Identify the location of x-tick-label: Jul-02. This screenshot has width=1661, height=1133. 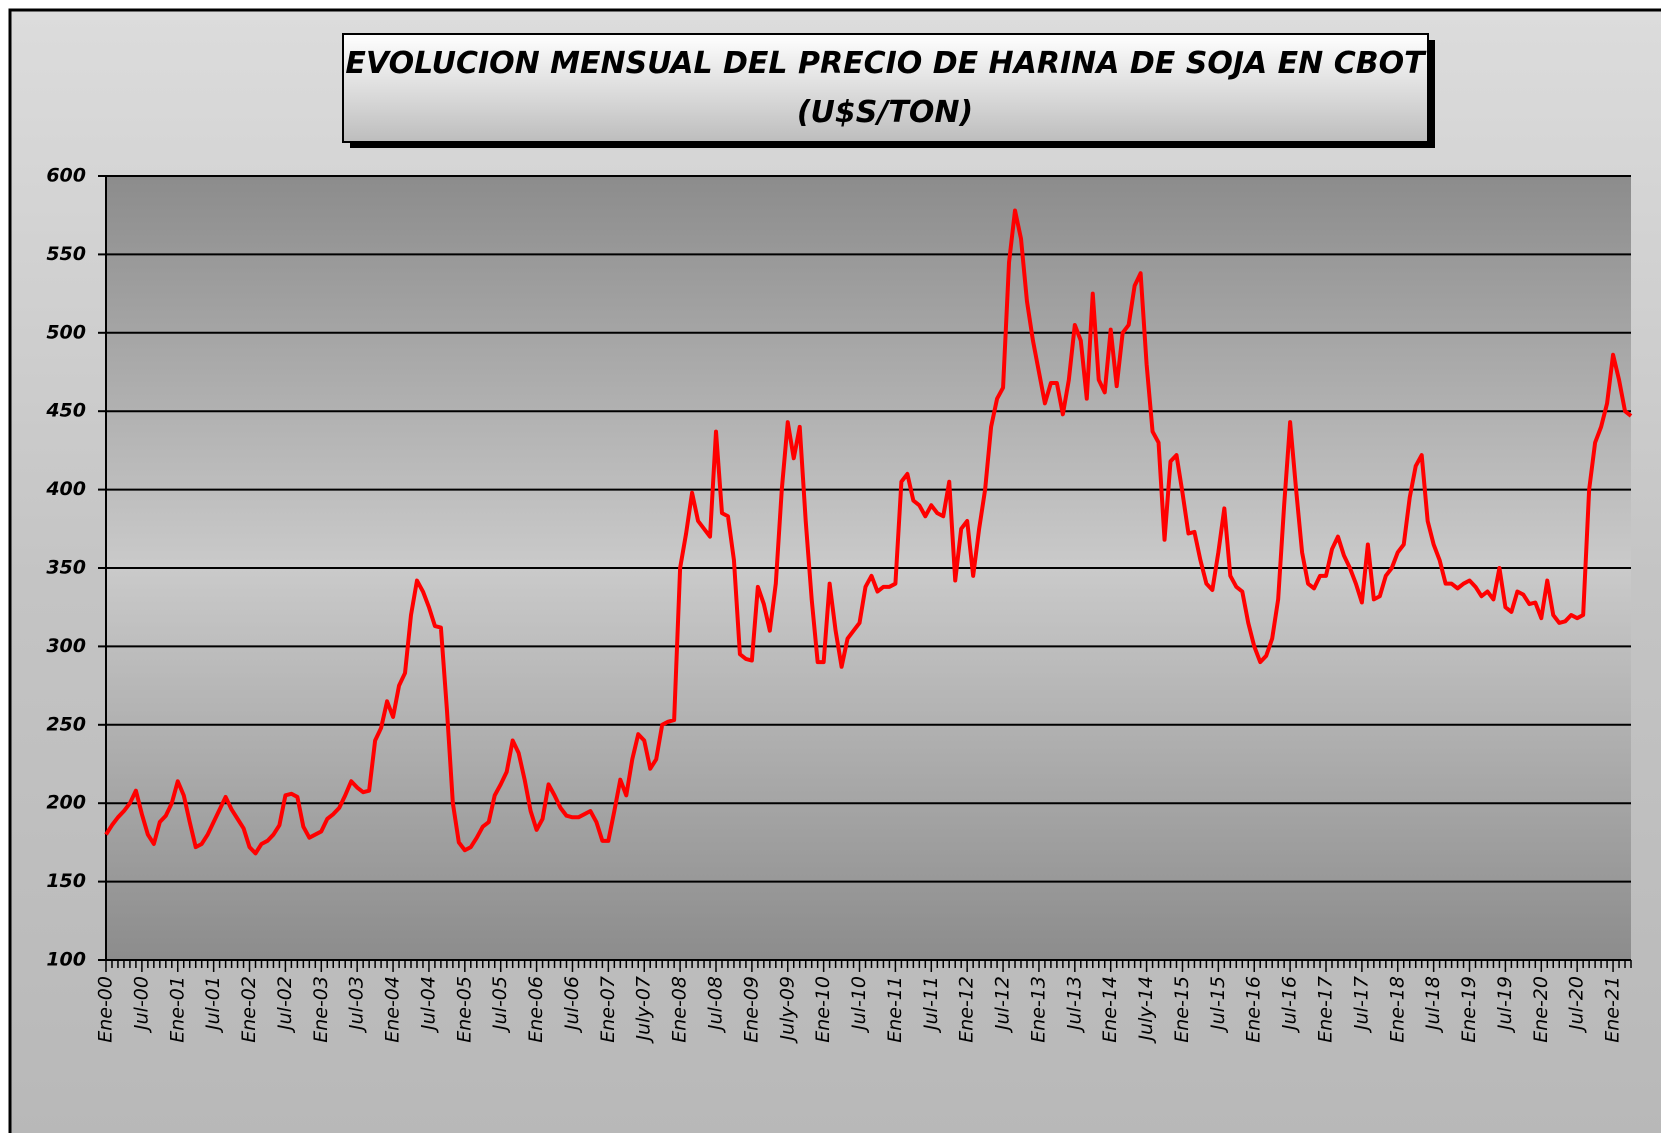
(285, 1005).